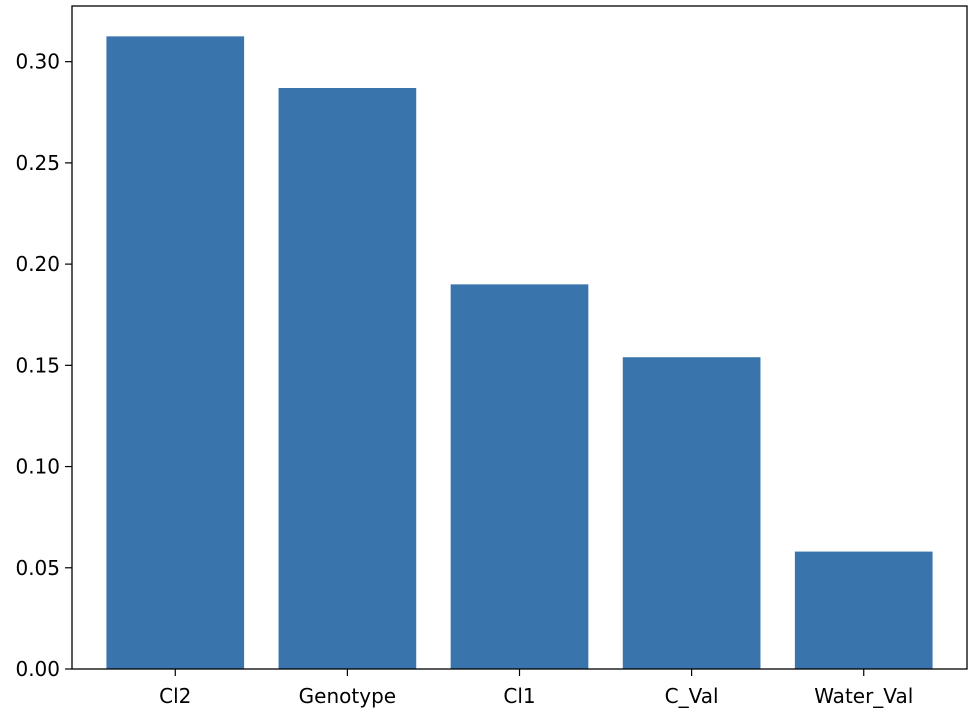 This screenshot has height=722, width=977. Describe the element at coordinates (37, 568) in the screenshot. I see `y-tick-label: 0.05` at that location.